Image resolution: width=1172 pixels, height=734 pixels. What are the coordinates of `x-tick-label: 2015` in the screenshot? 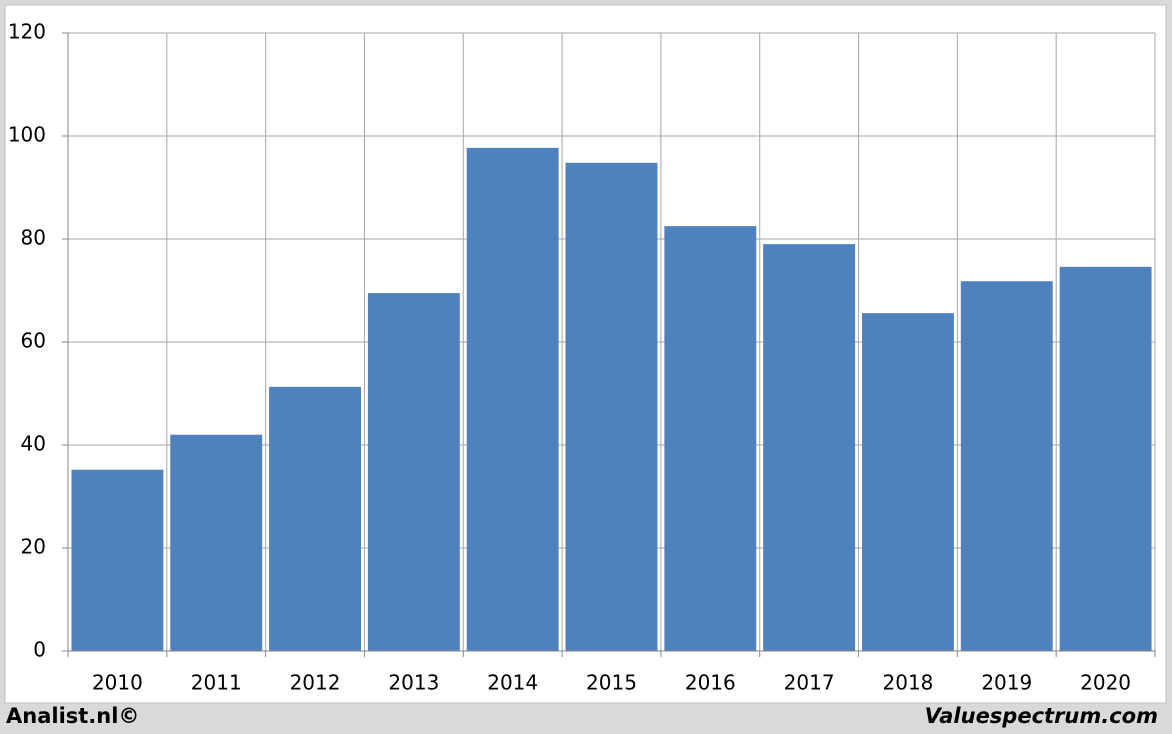 It's located at (611, 683).